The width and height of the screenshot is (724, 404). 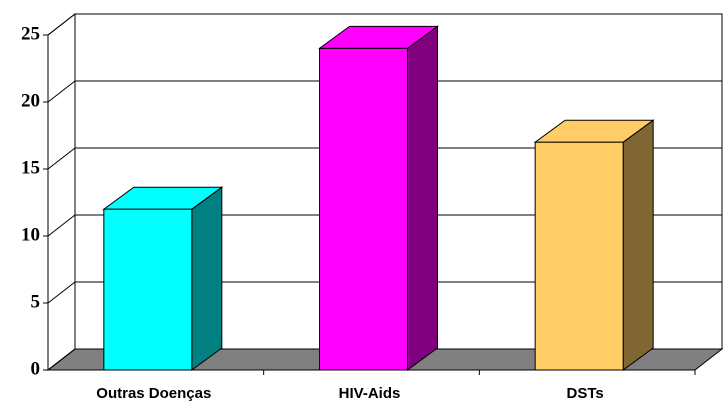 I want to click on y-tick-label: 25, so click(x=30, y=33).